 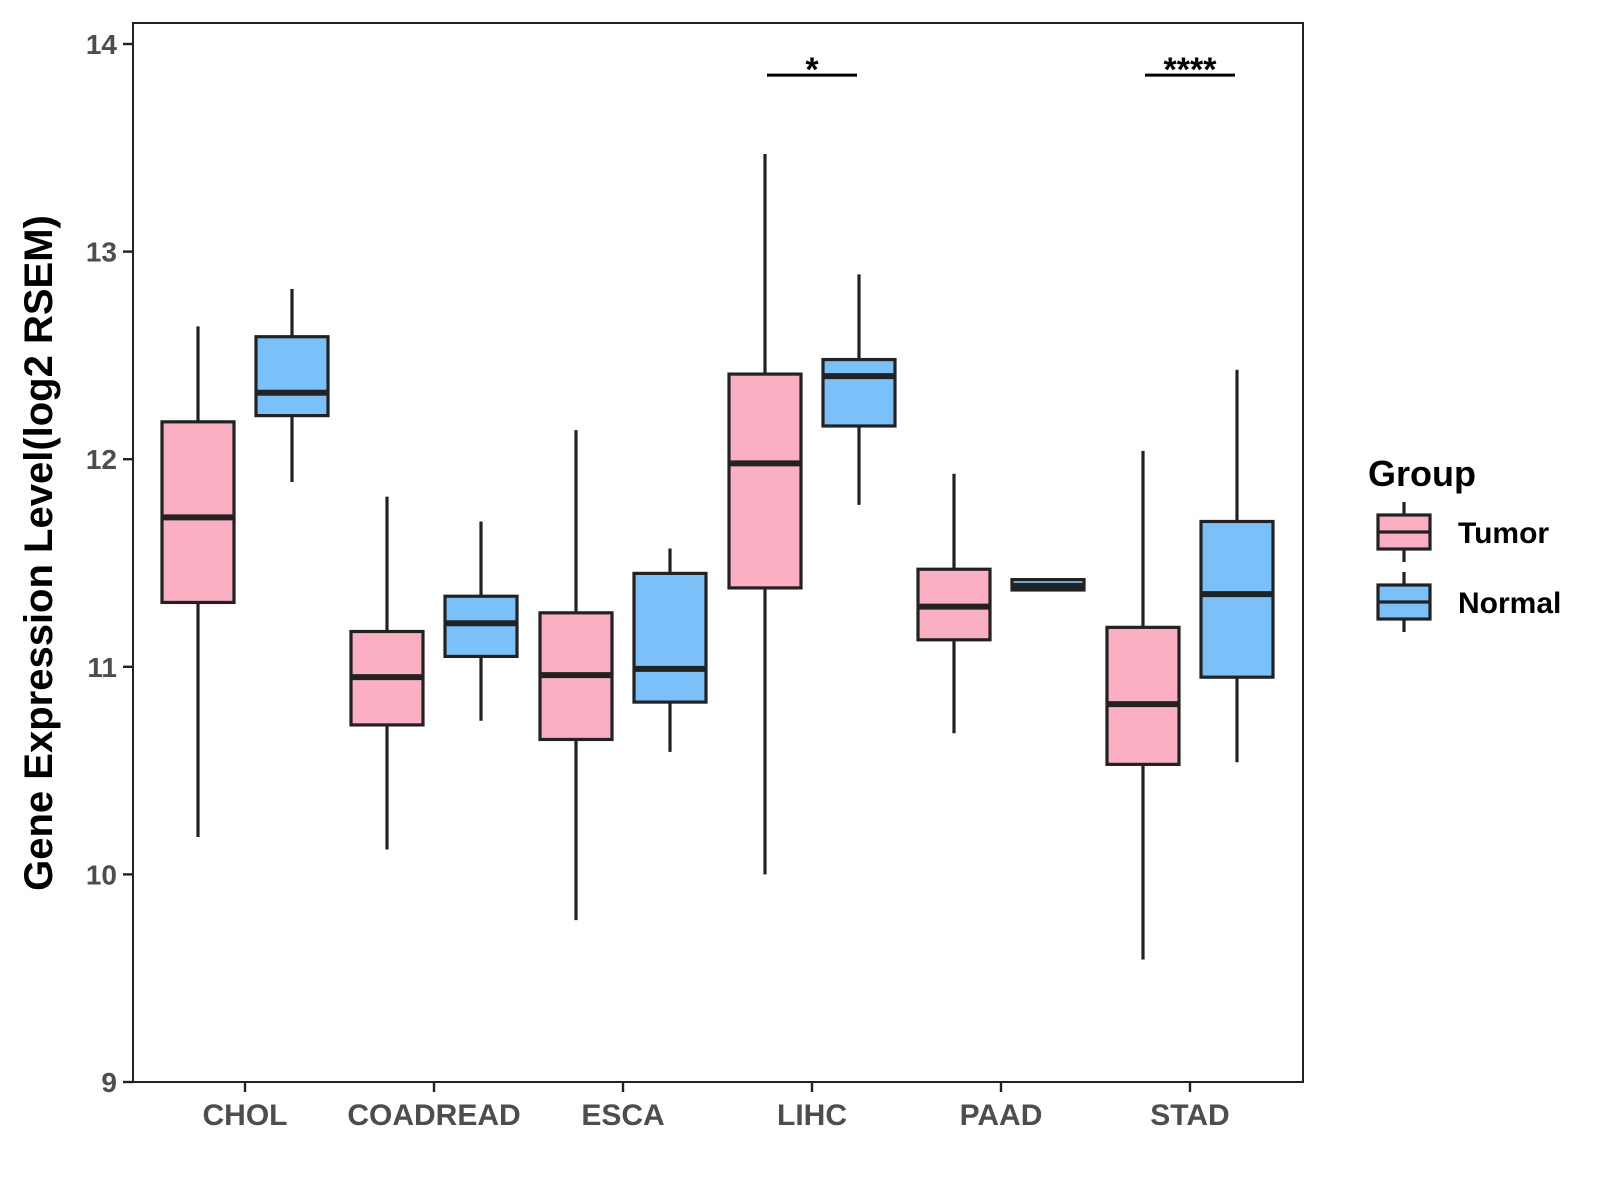 I want to click on x-tick-label: LIHC, so click(x=812, y=1115).